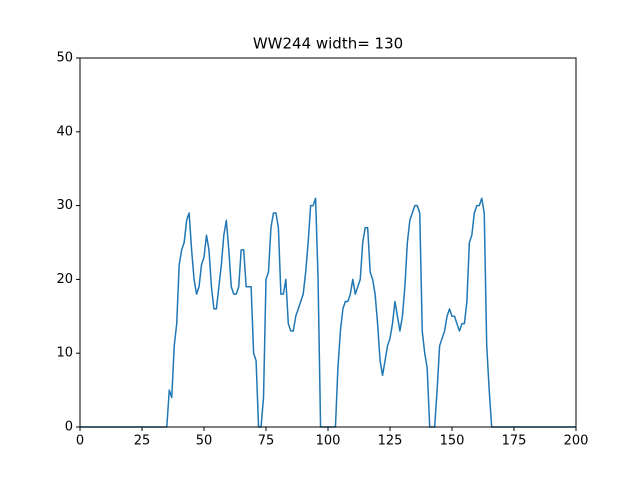 The image size is (640, 480). What do you see at coordinates (266, 441) in the screenshot?
I see `x-tick-label: 75` at bounding box center [266, 441].